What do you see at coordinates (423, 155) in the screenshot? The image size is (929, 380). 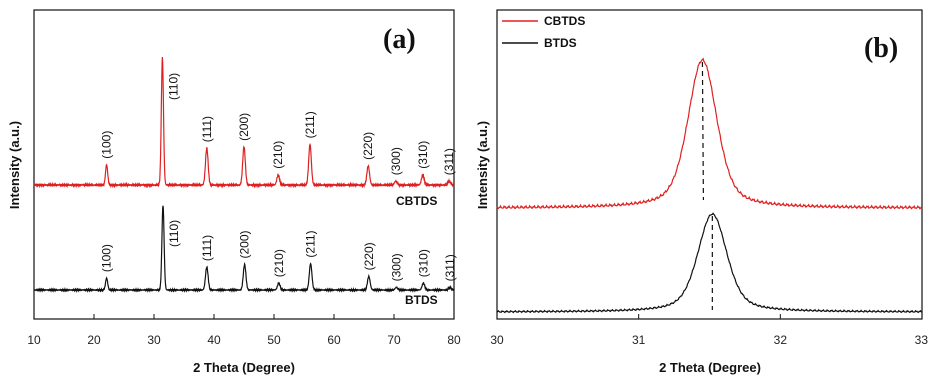 I see `a-peak-label-cbtds-8: (310)` at bounding box center [423, 155].